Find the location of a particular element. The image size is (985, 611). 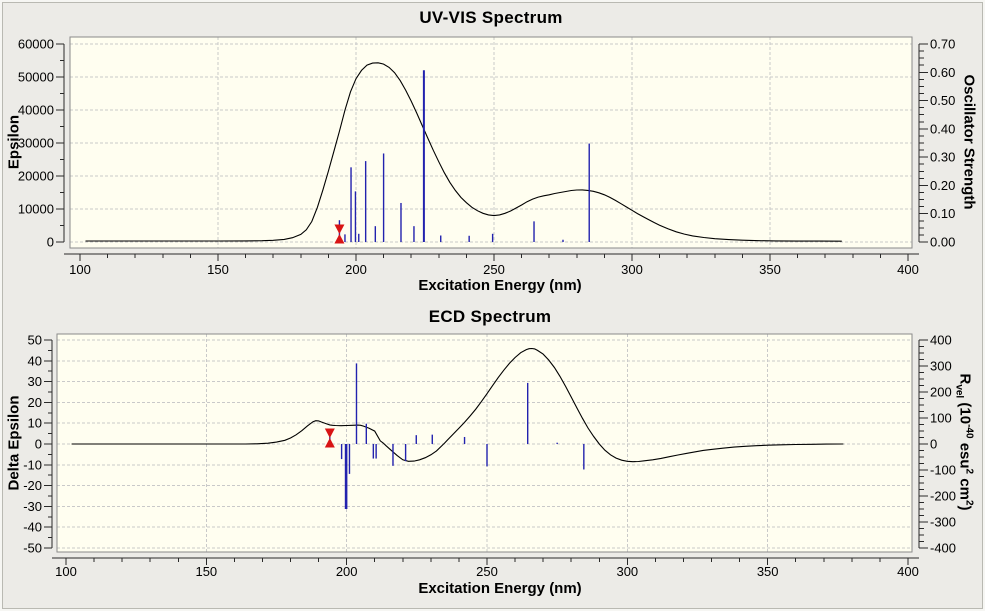

ecd-xlabel: Excitation Energy (nm) is located at coordinates (500, 588).